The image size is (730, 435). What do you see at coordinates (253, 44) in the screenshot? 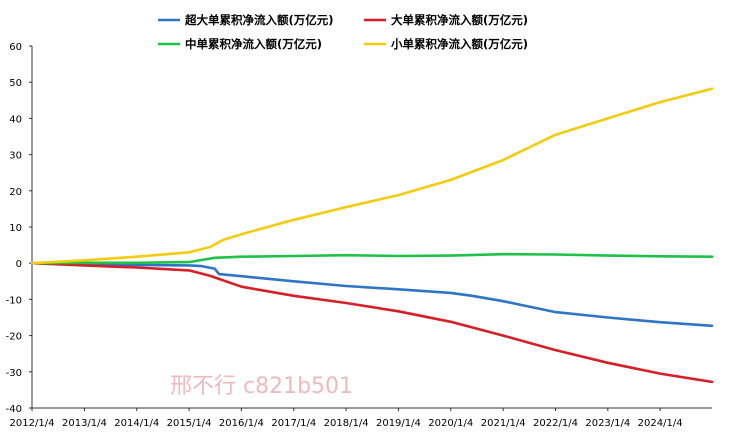
I see `legend-label-2: 中单累积净流入额(万亿元)` at bounding box center [253, 44].